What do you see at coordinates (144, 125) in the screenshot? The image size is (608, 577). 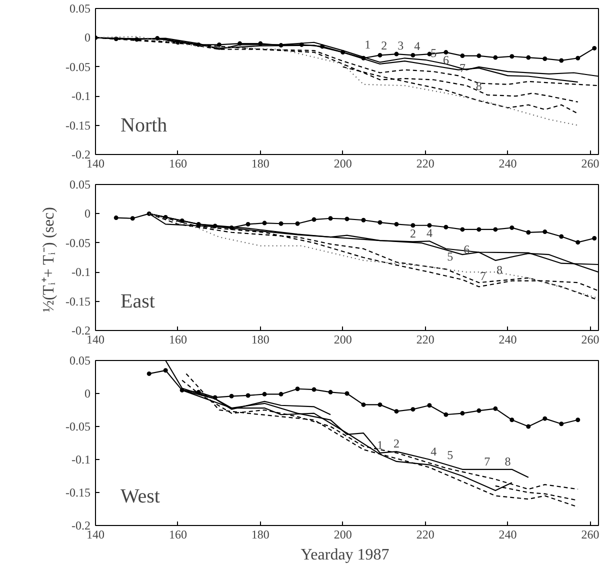 I see `annotation: North` at bounding box center [144, 125].